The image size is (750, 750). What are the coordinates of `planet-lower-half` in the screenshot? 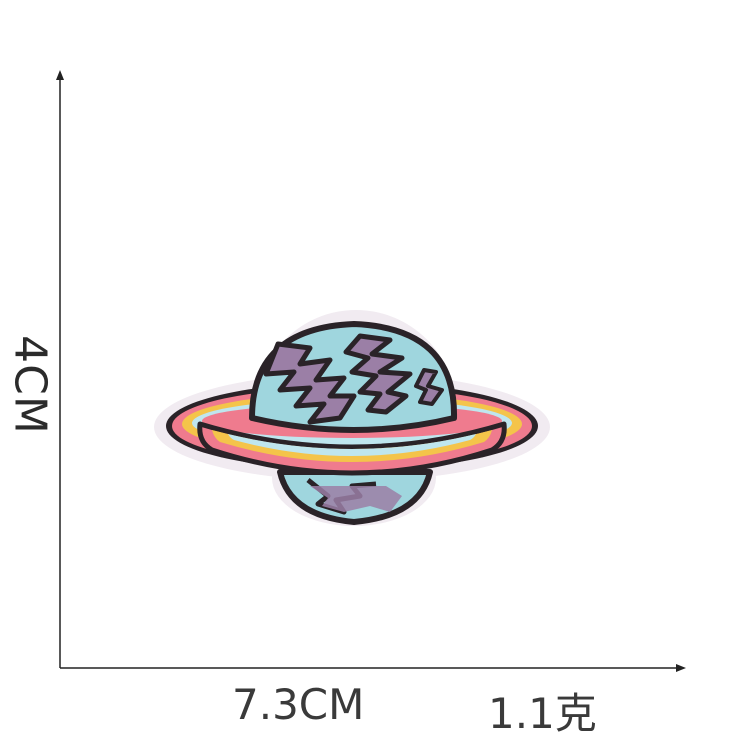 It's located at (355, 497).